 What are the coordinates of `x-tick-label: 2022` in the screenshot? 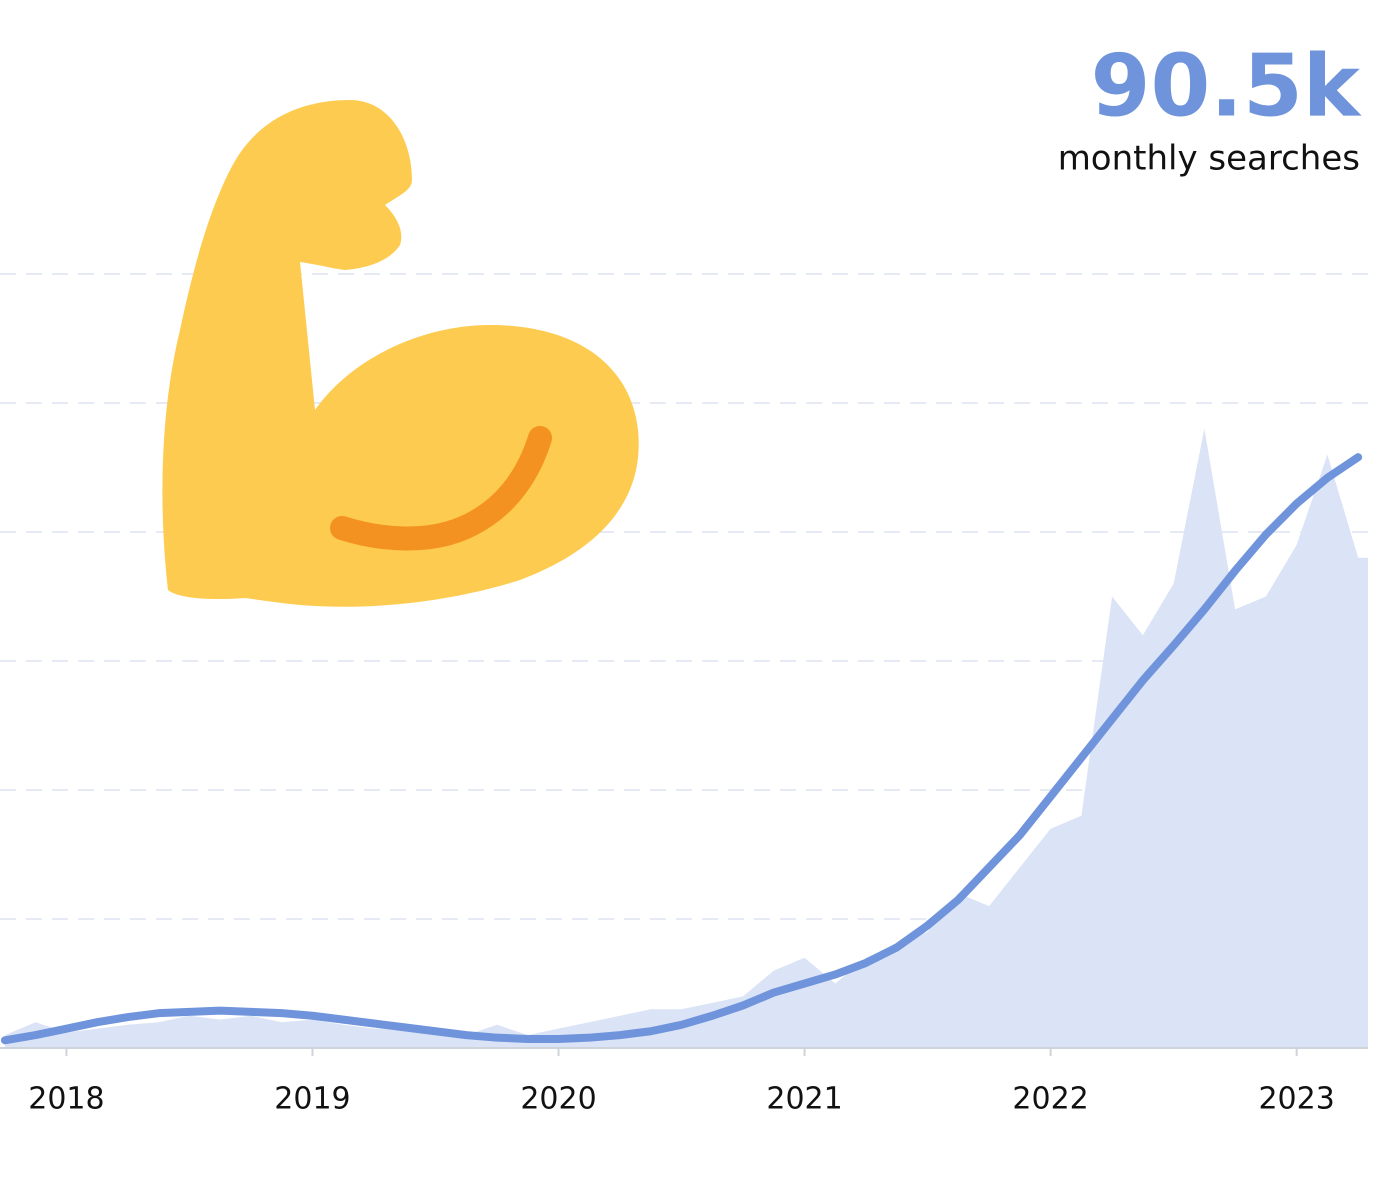 It's located at (1050, 1099).